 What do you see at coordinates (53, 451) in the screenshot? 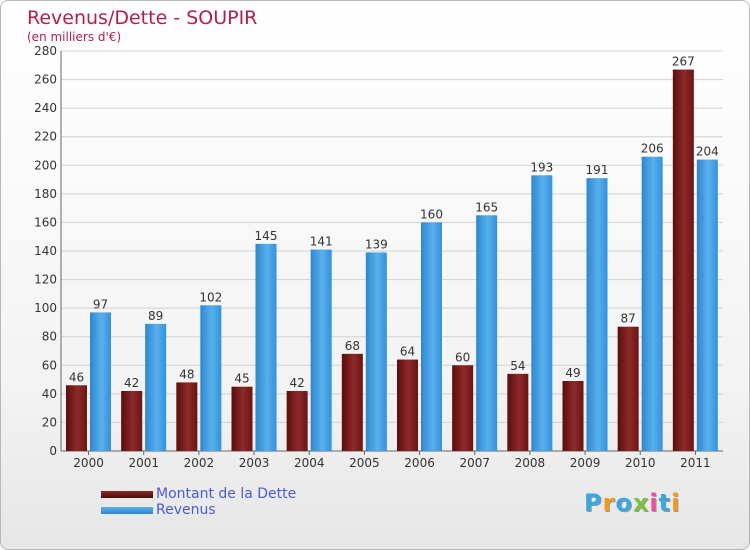
I see `y-tick-label: 0` at bounding box center [53, 451].